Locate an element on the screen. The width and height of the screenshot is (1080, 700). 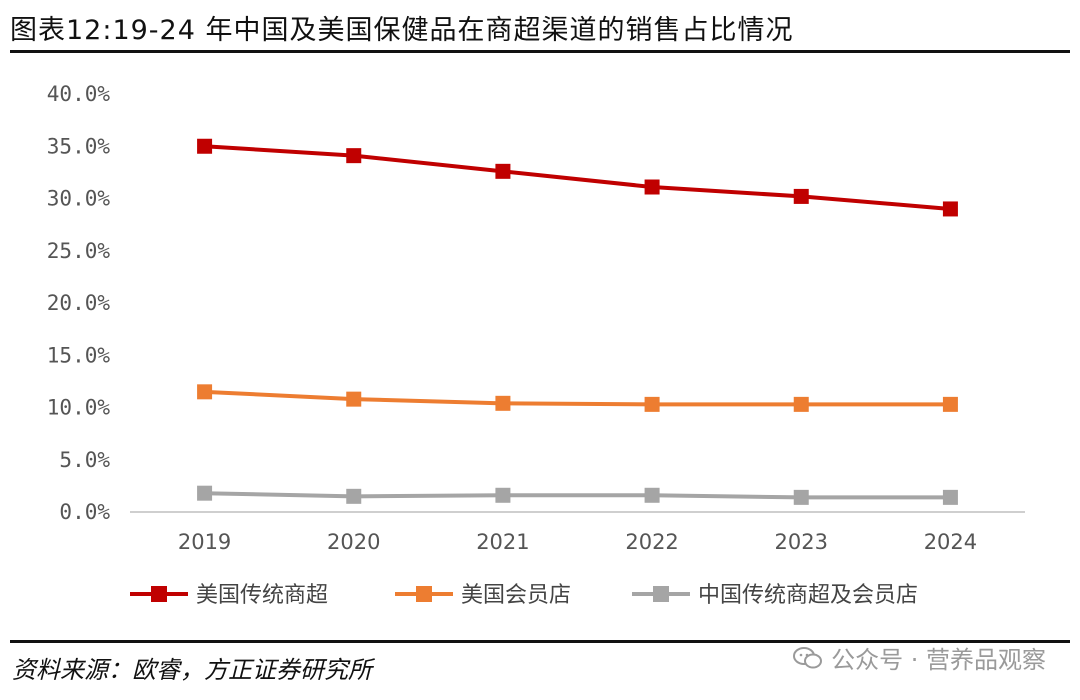
y-tick-label: 20.0% is located at coordinates (79, 303).